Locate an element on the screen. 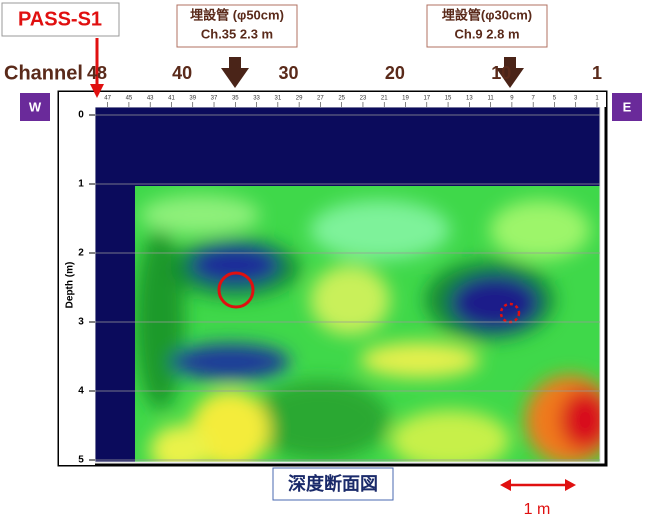  minor-tick-label: 41 is located at coordinates (171, 99).